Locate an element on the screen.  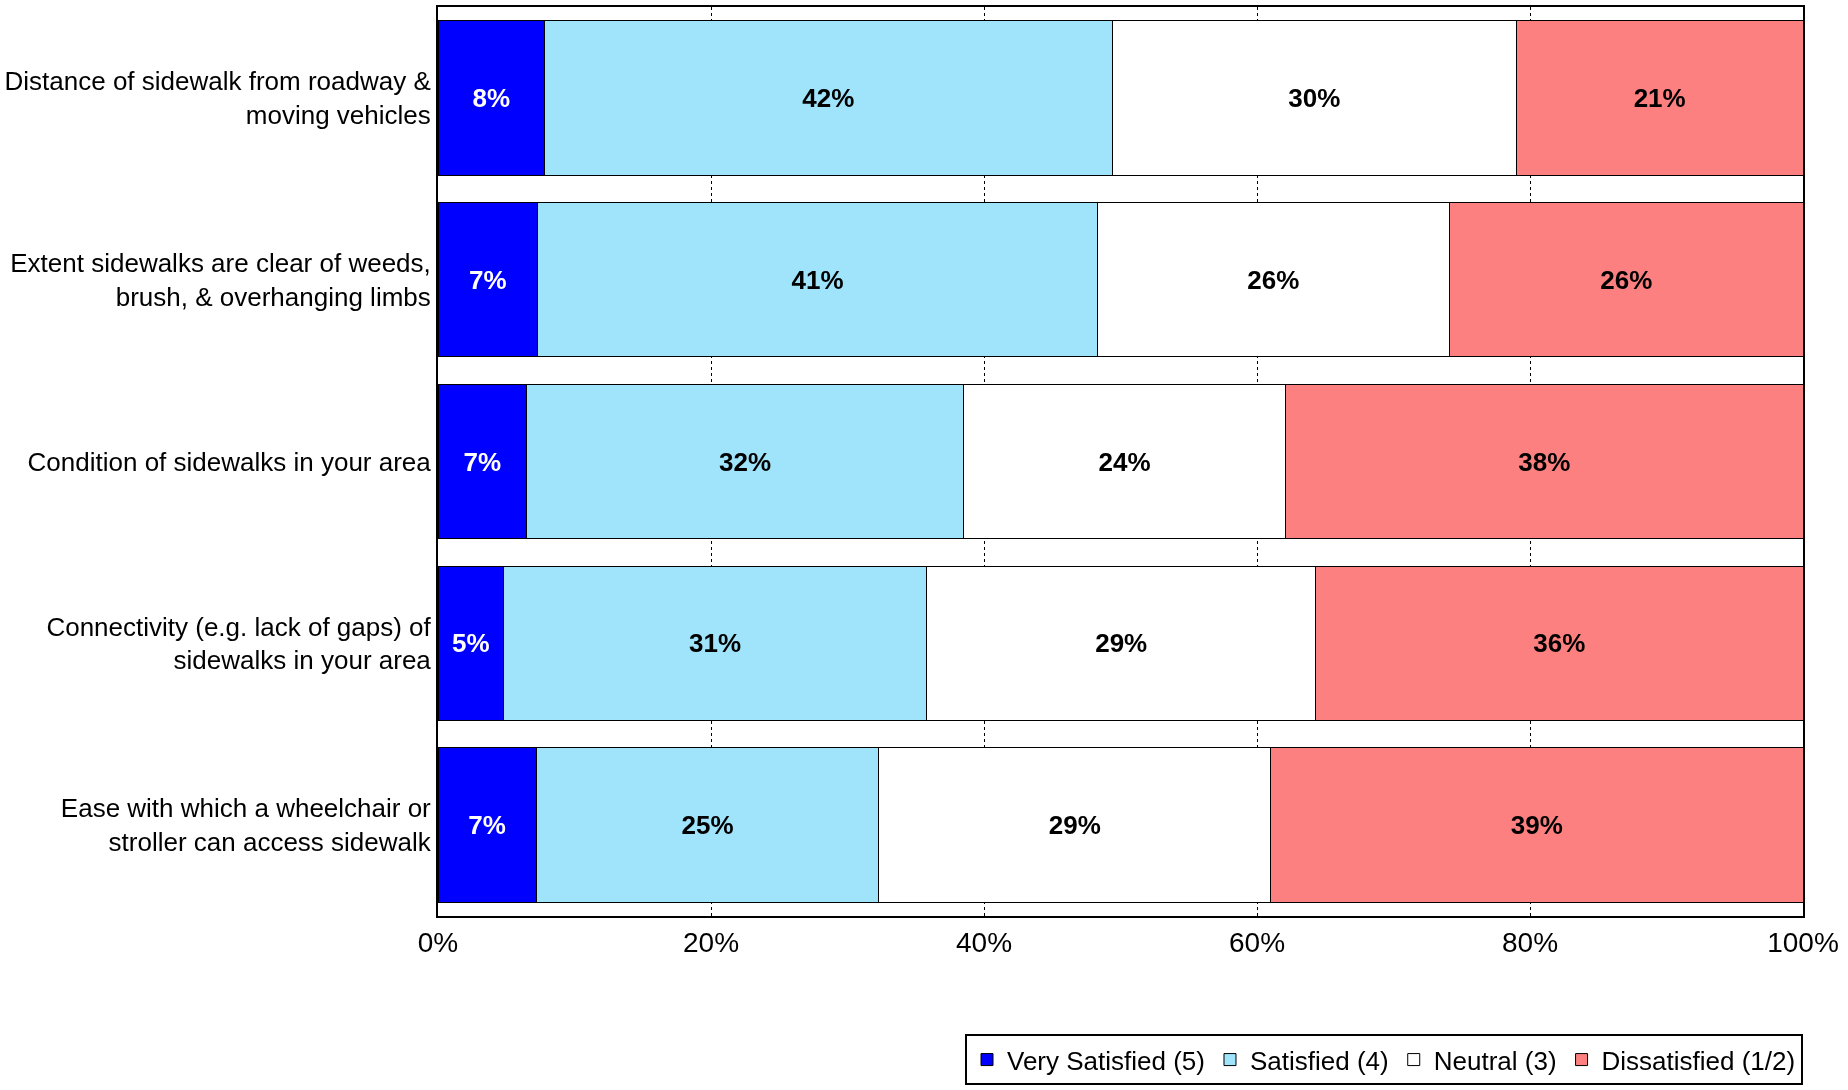
data-label: 5% is located at coordinates (470, 643).